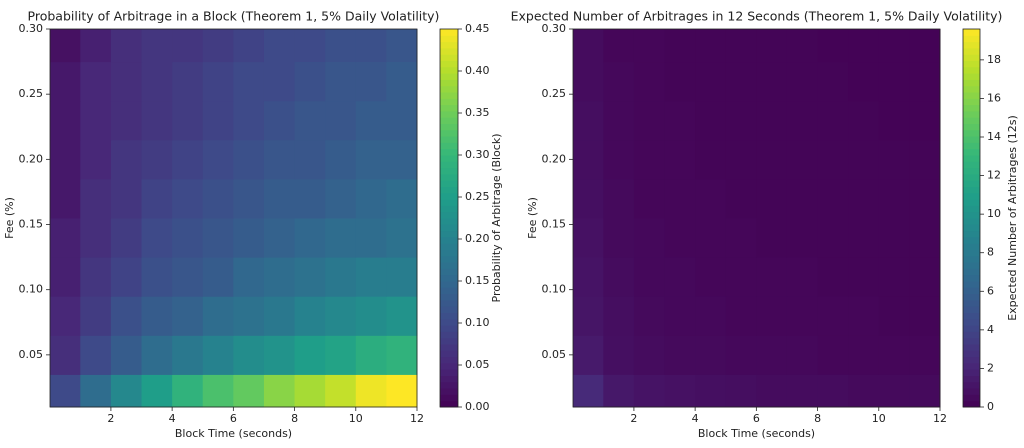 Image resolution: width=1024 pixels, height=448 pixels. I want to click on colorbar-tick-label: 0.00, so click(477, 406).